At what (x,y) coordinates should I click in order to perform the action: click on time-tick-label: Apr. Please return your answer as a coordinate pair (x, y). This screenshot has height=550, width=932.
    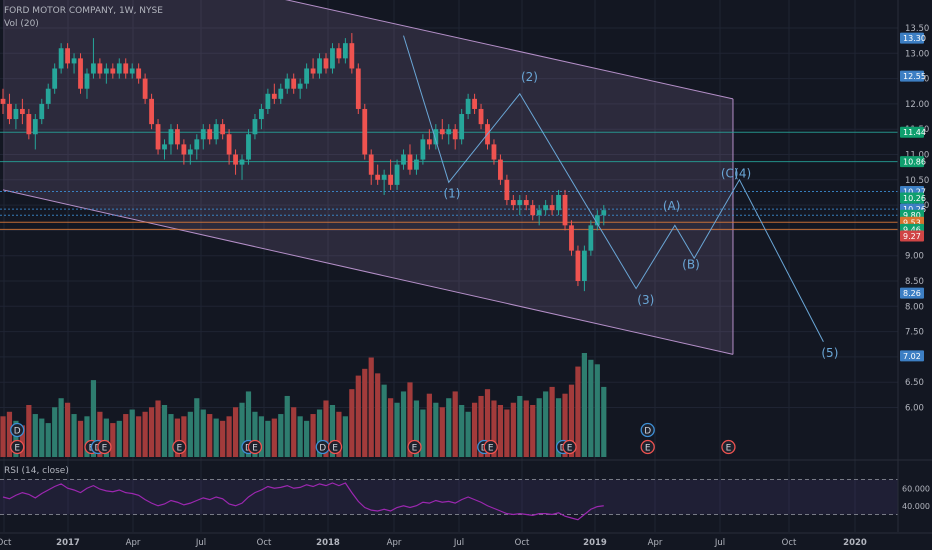
    Looking at the image, I should click on (655, 543).